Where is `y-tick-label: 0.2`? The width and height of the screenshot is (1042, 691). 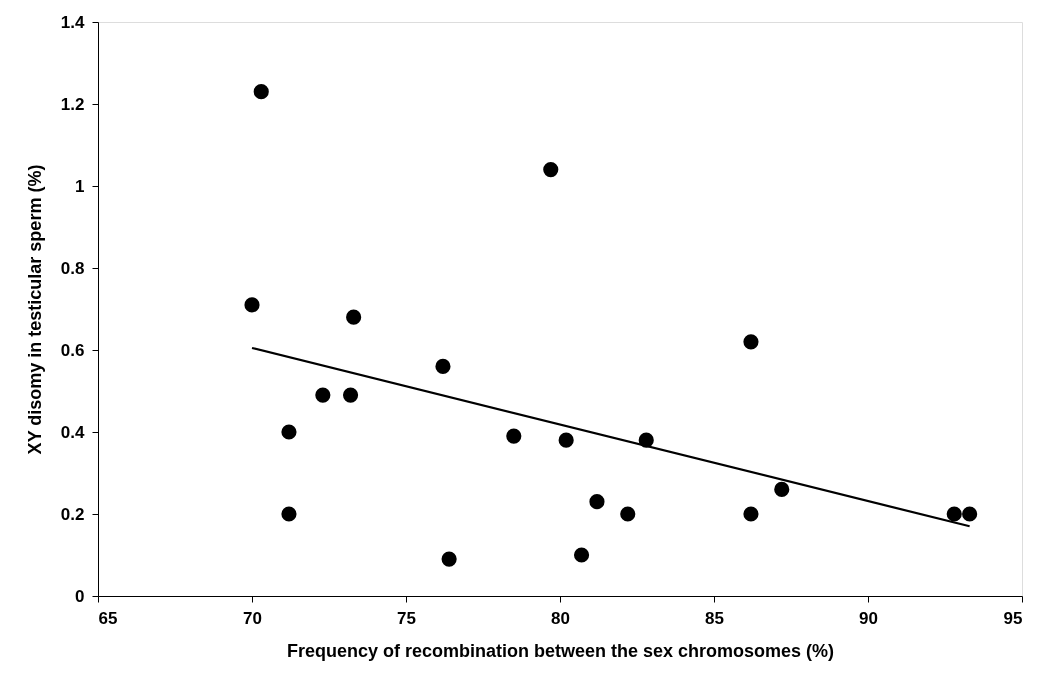
y-tick-label: 0.2 is located at coordinates (72, 514).